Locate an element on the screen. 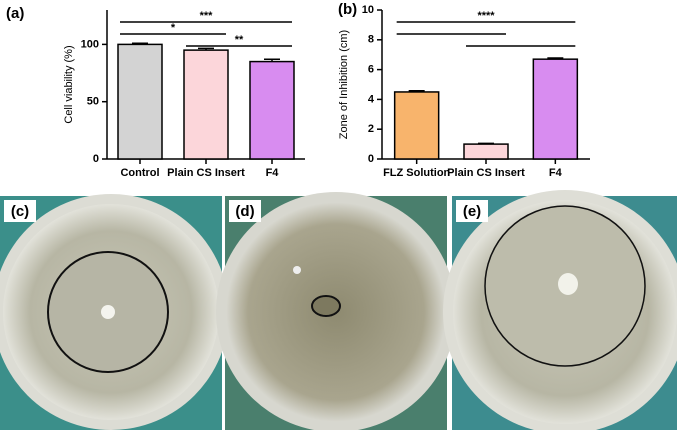  photo-label: (d) is located at coordinates (244, 211).